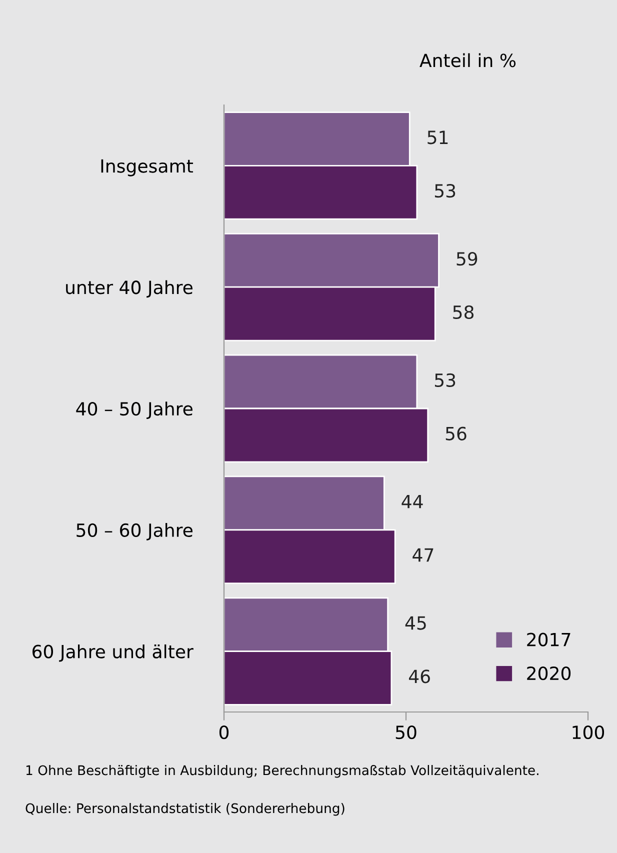 This screenshot has height=853, width=617. What do you see at coordinates (224, 733) in the screenshot?
I see `x-tick-label: 0` at bounding box center [224, 733].